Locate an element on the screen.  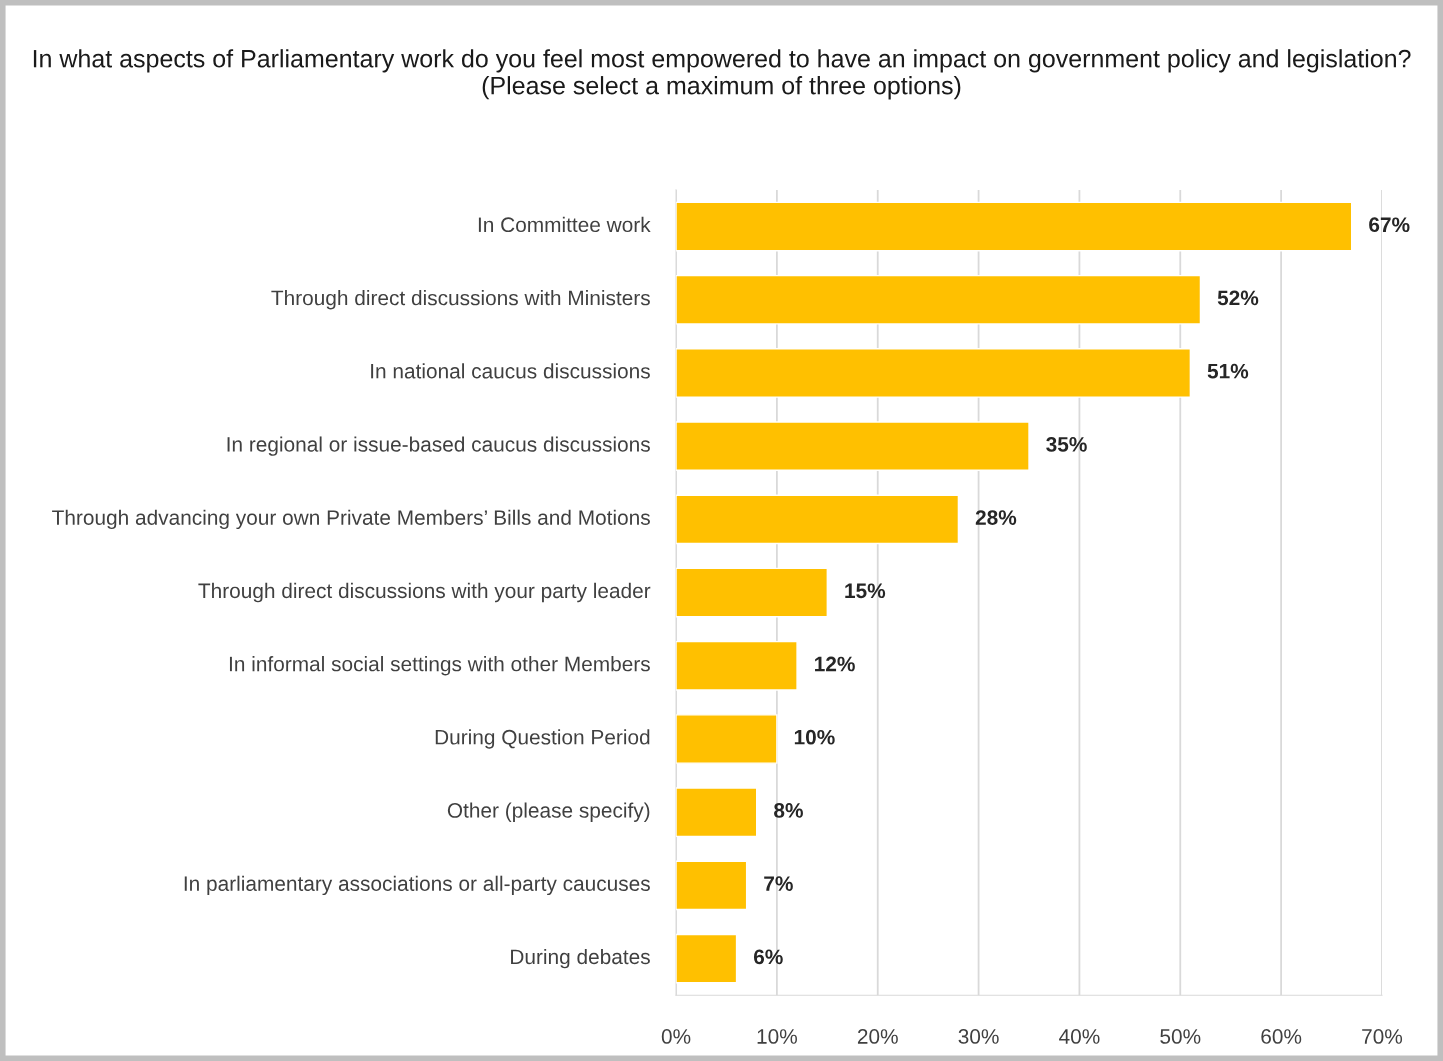
x-tick-label: 10% is located at coordinates (777, 1036).